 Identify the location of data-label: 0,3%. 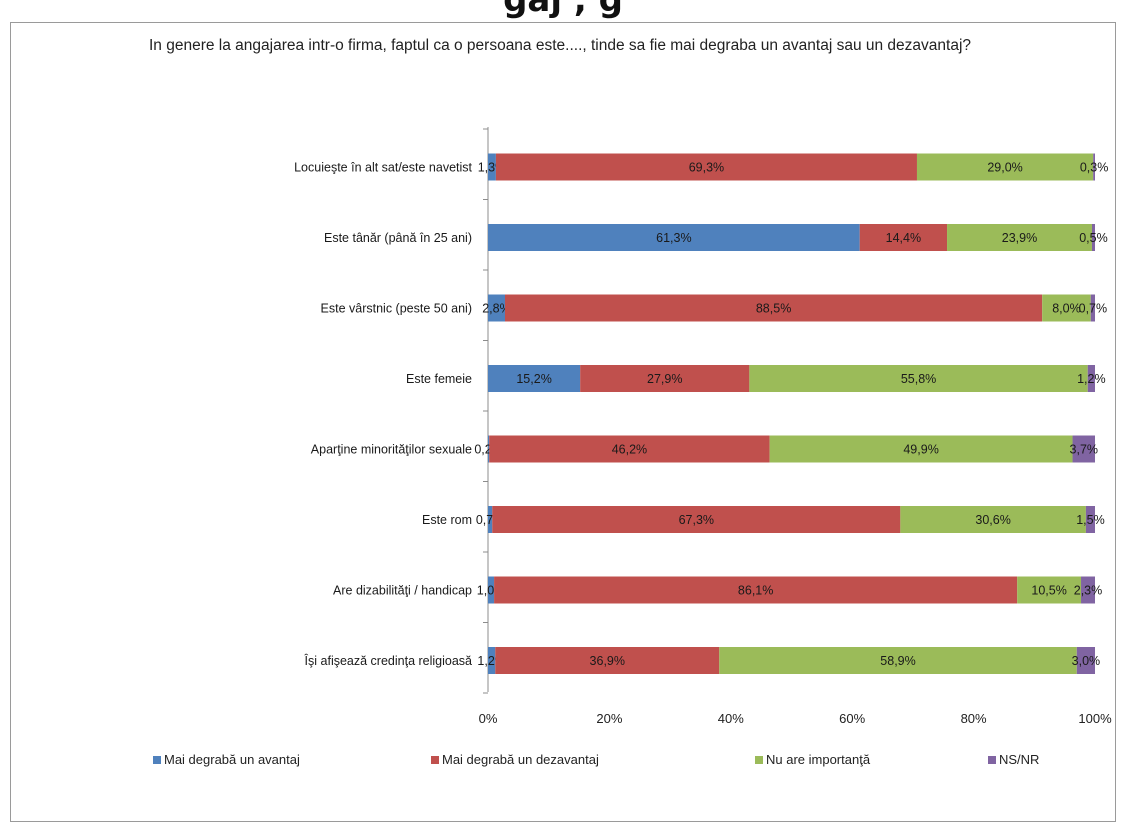
(1094, 168).